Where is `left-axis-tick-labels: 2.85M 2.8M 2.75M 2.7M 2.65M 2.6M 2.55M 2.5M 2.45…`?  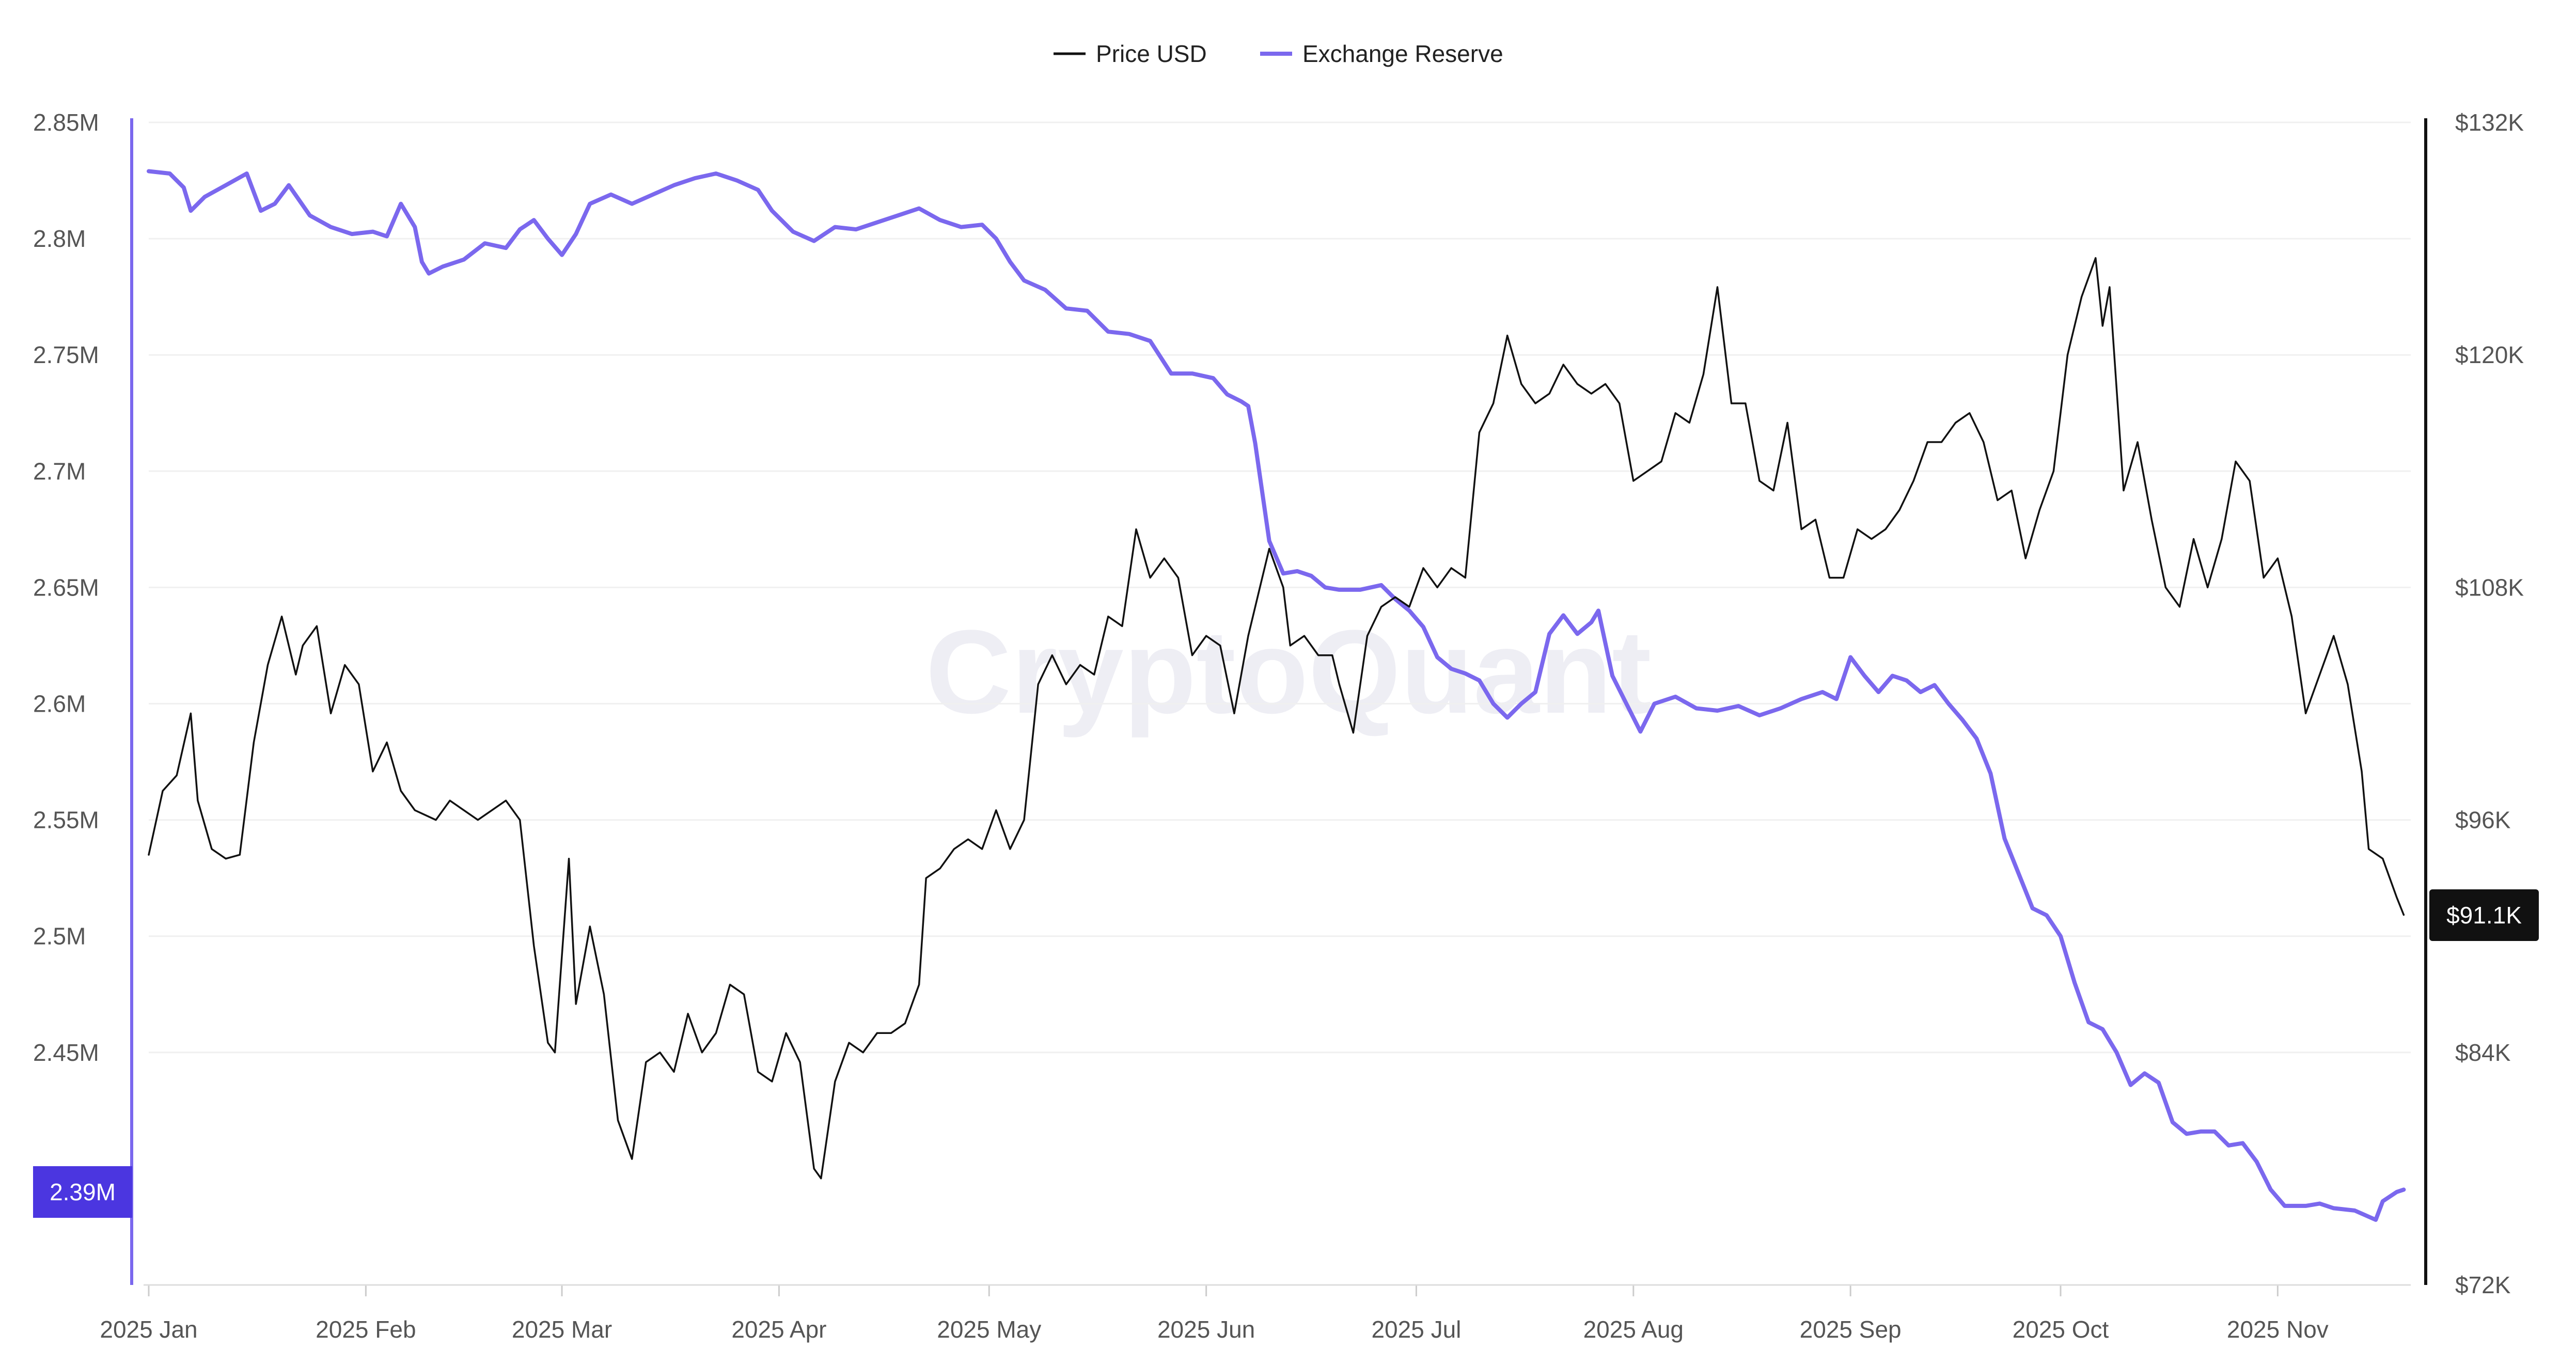
left-axis-tick-labels: 2.85M 2.8M 2.75M 2.7M 2.65M 2.6M 2.55M 2.5M 2.45… is located at coordinates (66, 587).